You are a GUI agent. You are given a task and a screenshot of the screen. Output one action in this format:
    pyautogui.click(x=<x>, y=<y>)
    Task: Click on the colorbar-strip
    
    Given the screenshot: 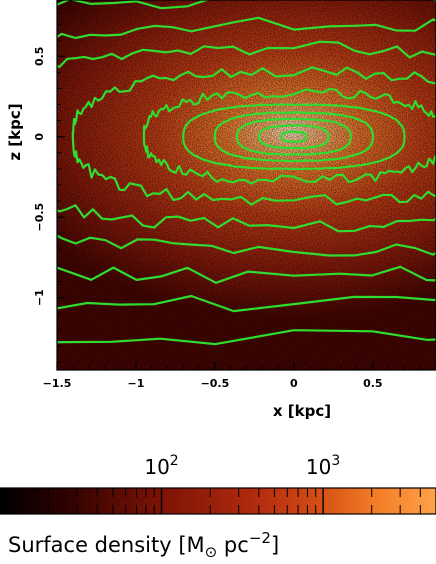 What is the action you would take?
    pyautogui.click(x=218, y=501)
    